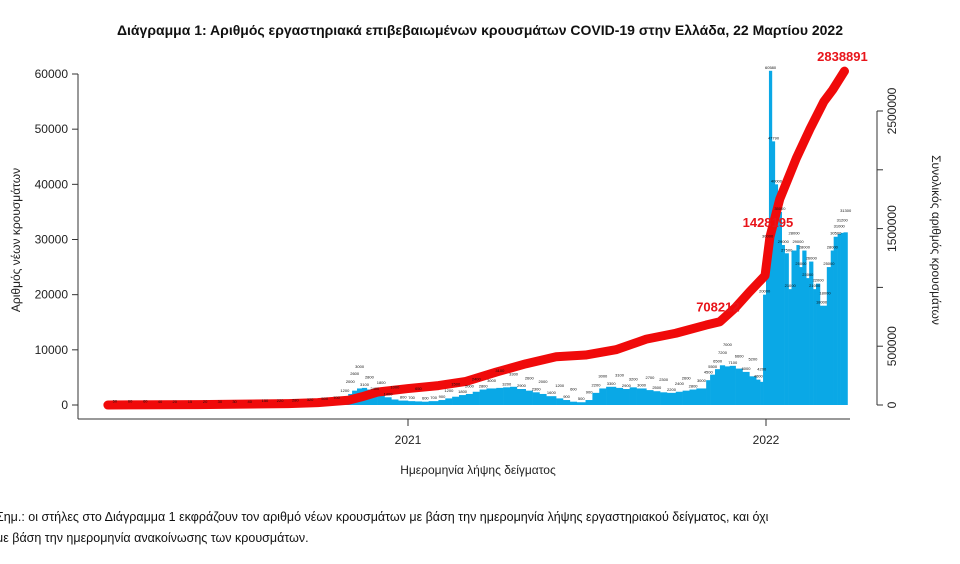  I want to click on bar-data-label: 2300, so click(664, 379).